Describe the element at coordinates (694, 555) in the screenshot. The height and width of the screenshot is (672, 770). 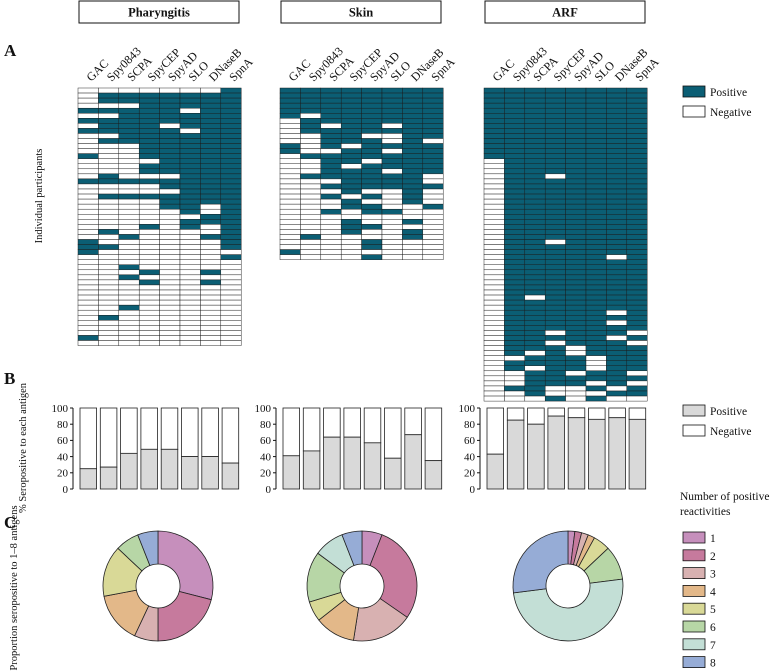
I see `legend-swatch-c` at that location.